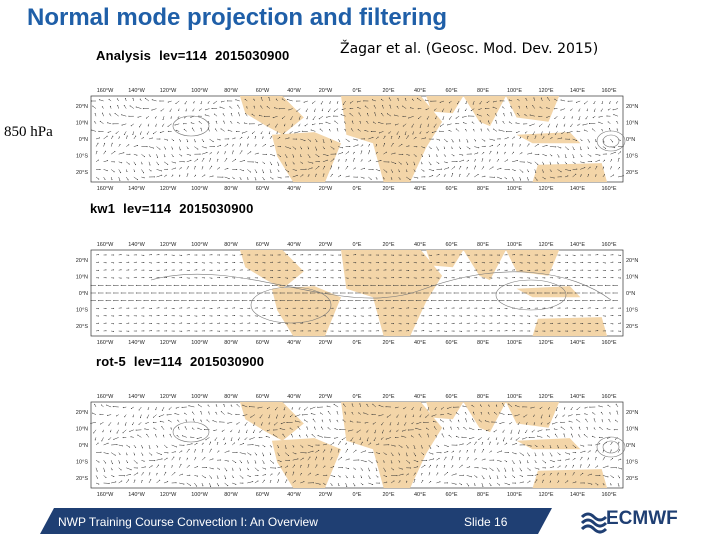  I want to click on panel-name: rot-5, so click(111, 361).